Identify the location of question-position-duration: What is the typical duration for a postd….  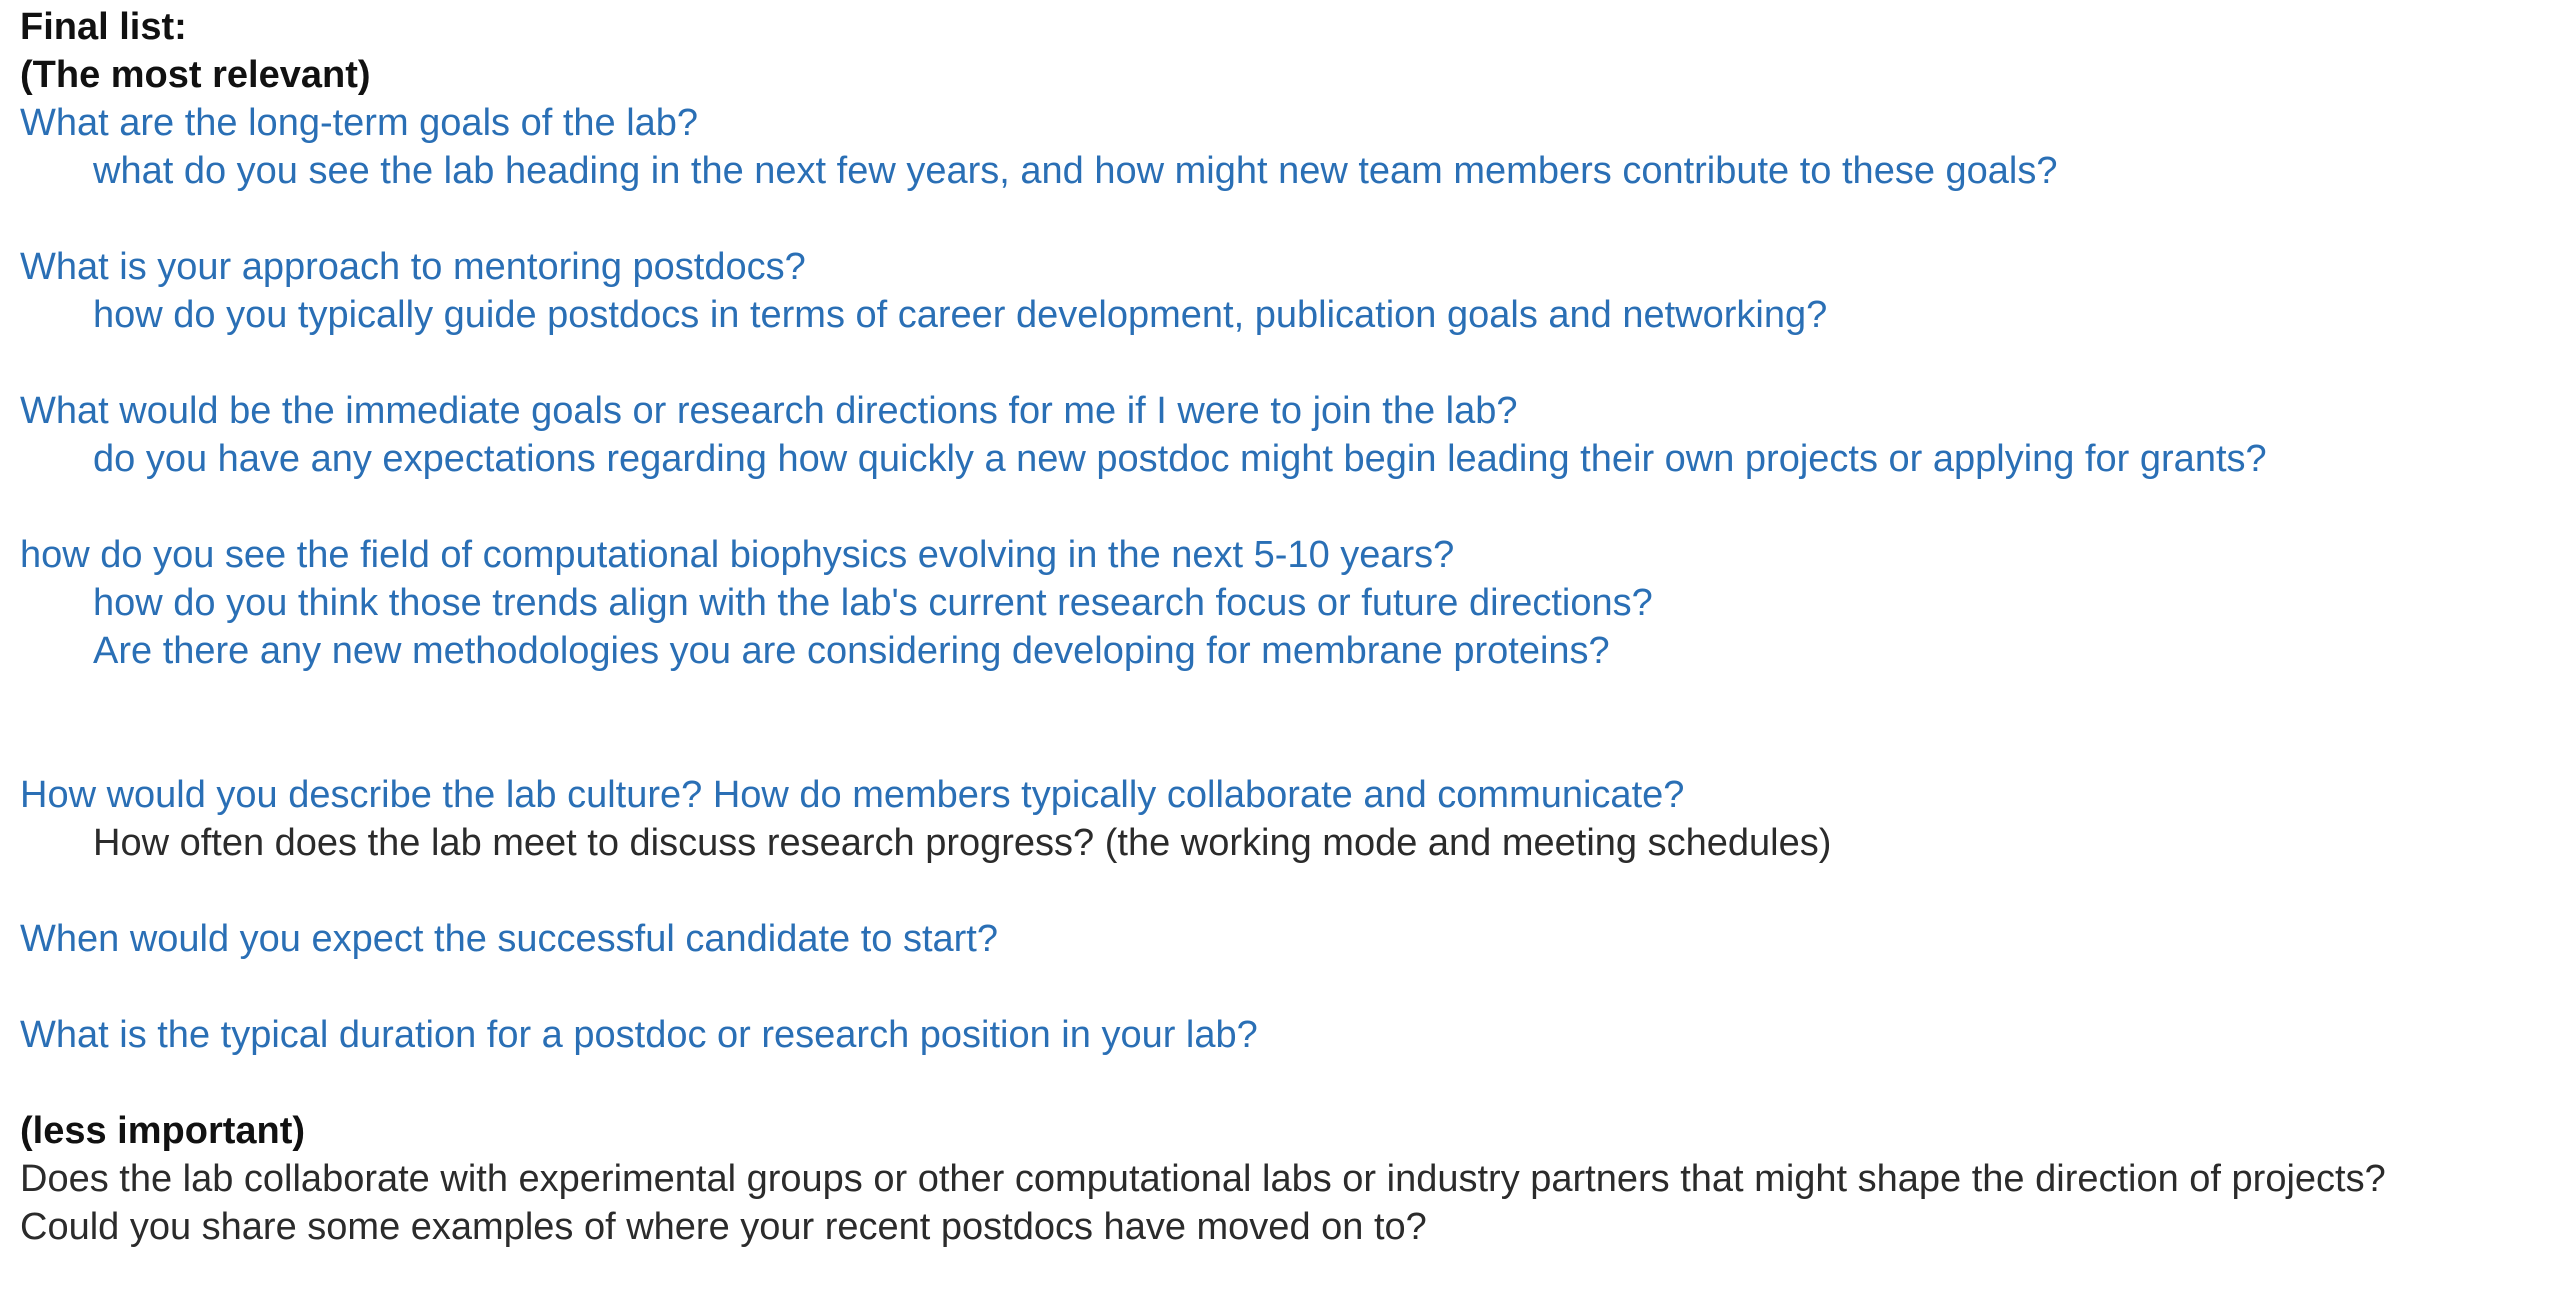
(639, 1035).